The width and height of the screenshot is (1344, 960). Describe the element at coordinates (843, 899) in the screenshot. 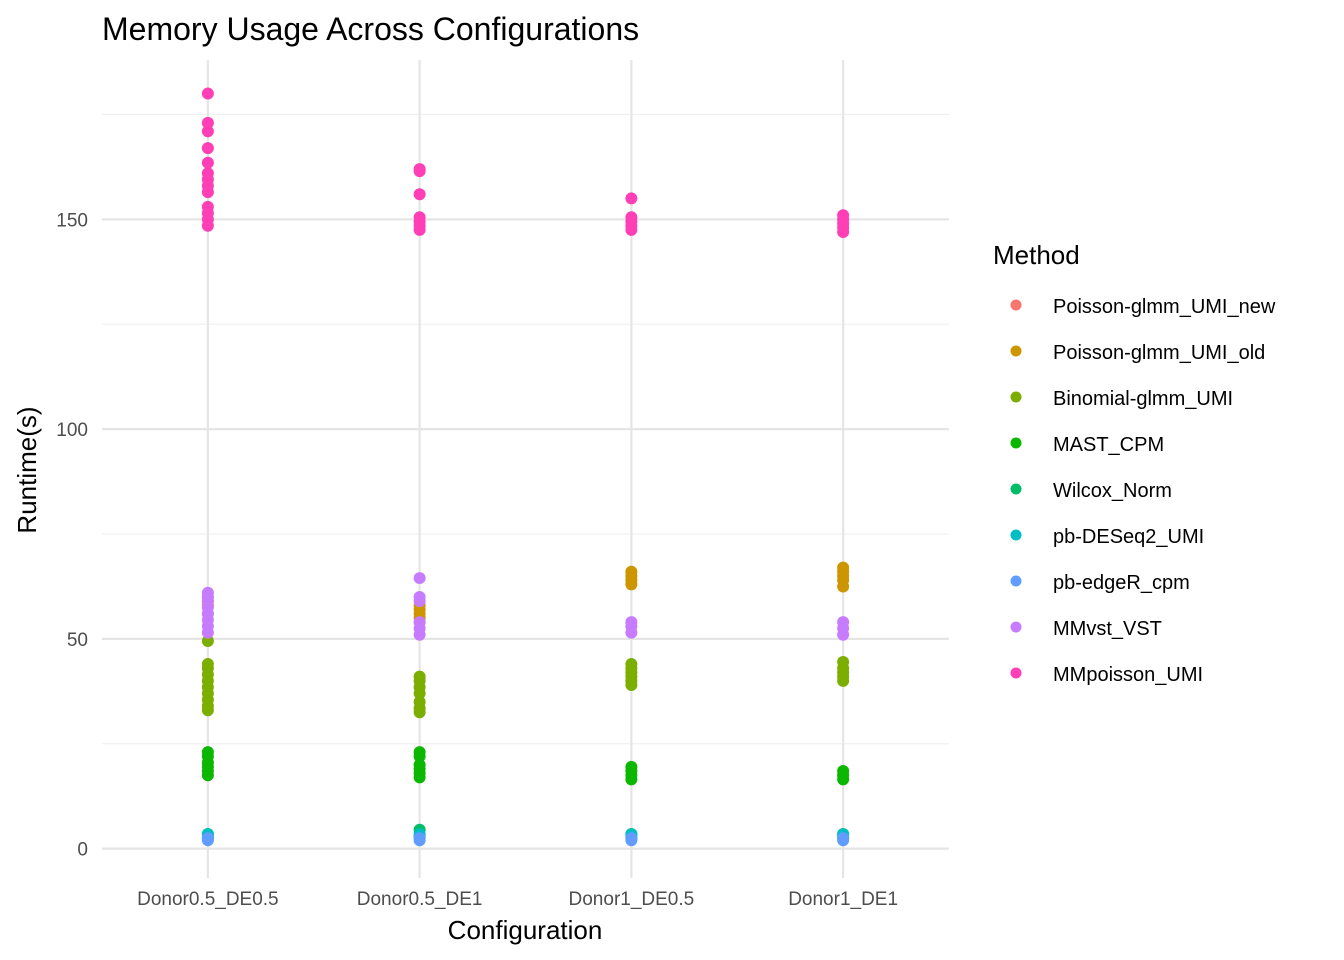

I see `x-tick-label: Donor1_DE1` at that location.